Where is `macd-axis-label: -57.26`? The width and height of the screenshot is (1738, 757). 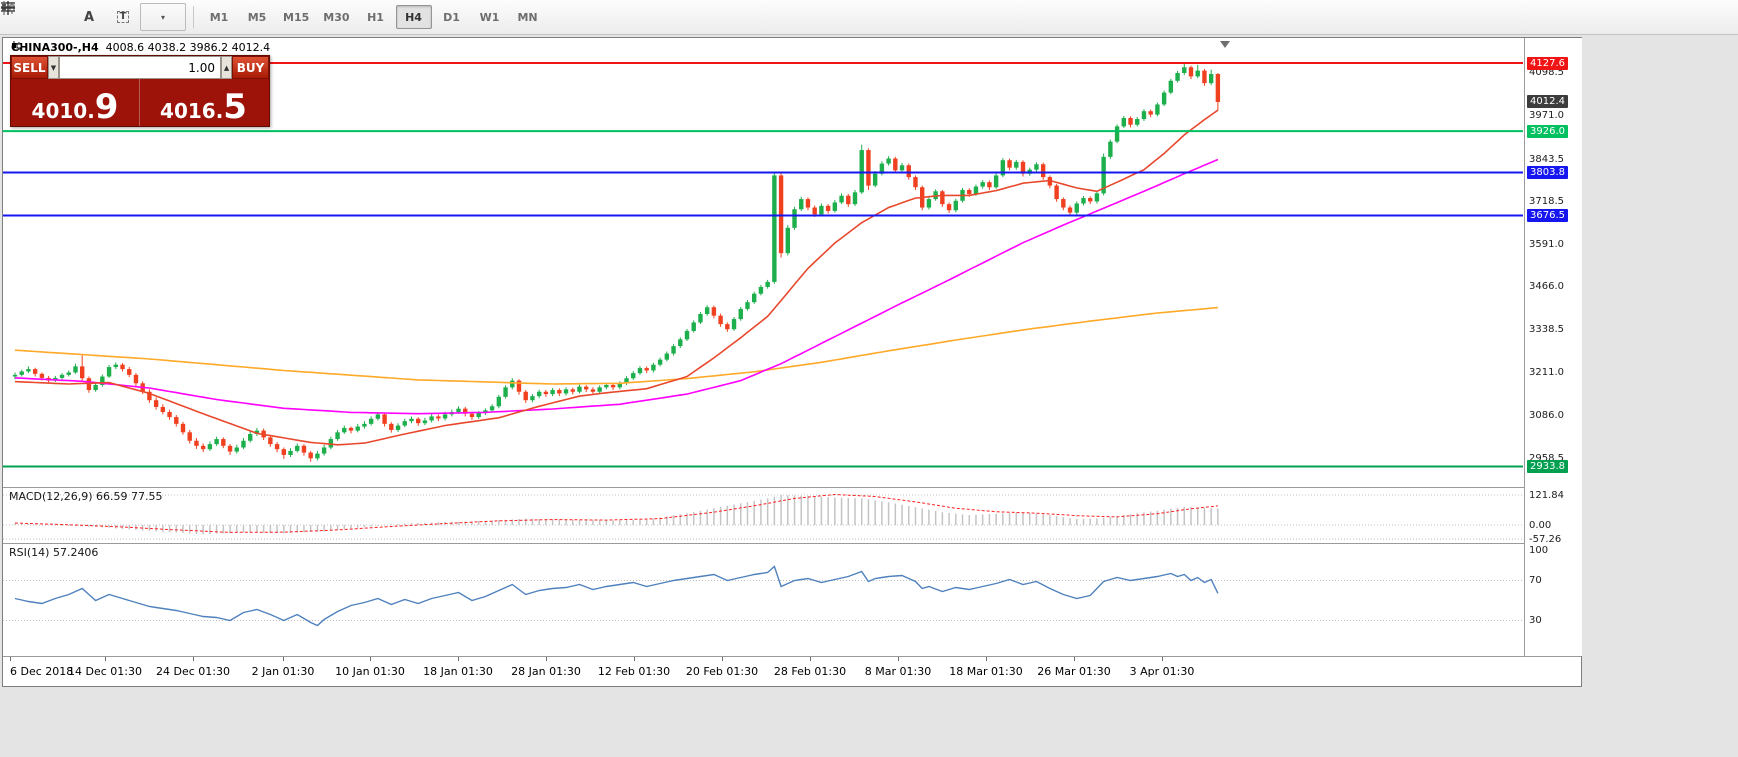
macd-axis-label: -57.26 is located at coordinates (1545, 539).